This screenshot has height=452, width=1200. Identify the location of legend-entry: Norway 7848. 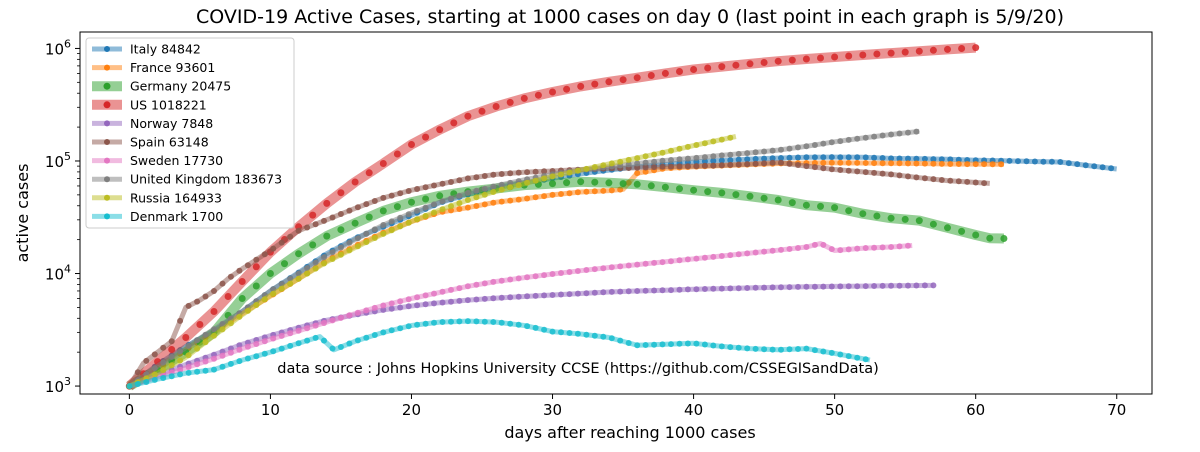
(152, 123).